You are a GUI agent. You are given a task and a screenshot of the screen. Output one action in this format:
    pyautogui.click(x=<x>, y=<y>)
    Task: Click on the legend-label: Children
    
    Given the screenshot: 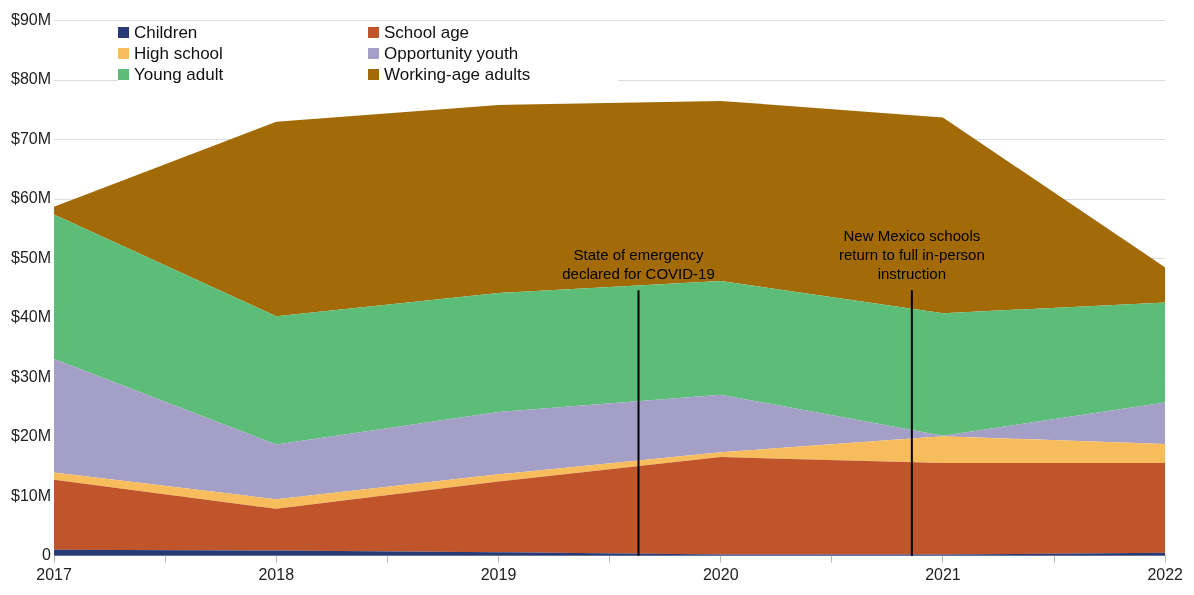 What is the action you would take?
    pyautogui.click(x=166, y=32)
    